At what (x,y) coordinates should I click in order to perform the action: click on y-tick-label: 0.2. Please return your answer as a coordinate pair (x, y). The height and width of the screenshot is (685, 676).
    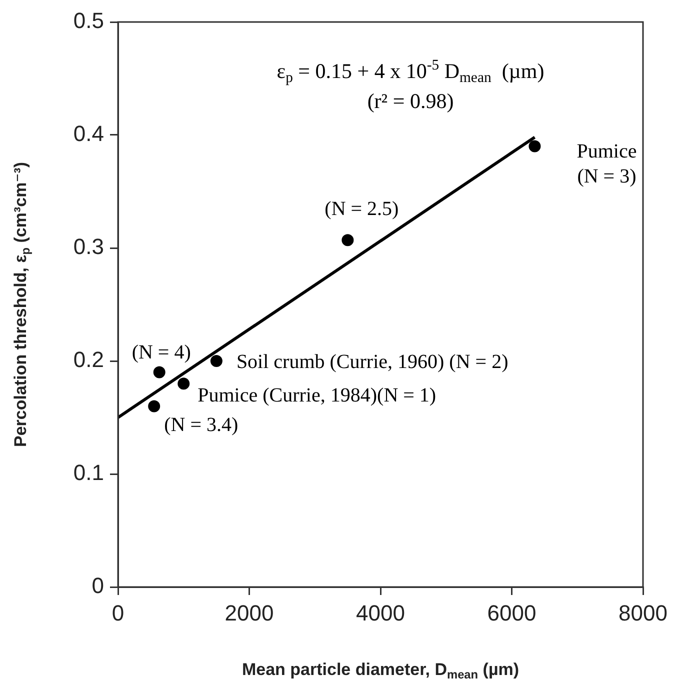
    Looking at the image, I should click on (88, 359).